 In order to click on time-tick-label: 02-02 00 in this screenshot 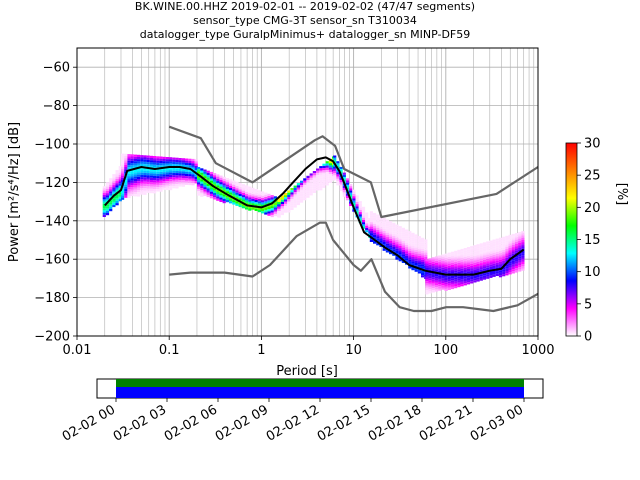, I will do `click(89, 423)`.